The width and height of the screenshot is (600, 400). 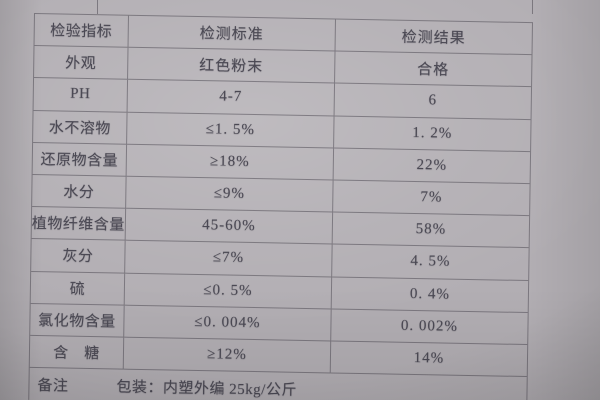 What do you see at coordinates (227, 355) in the screenshot?
I see `standard-cell: ≥12%` at bounding box center [227, 355].